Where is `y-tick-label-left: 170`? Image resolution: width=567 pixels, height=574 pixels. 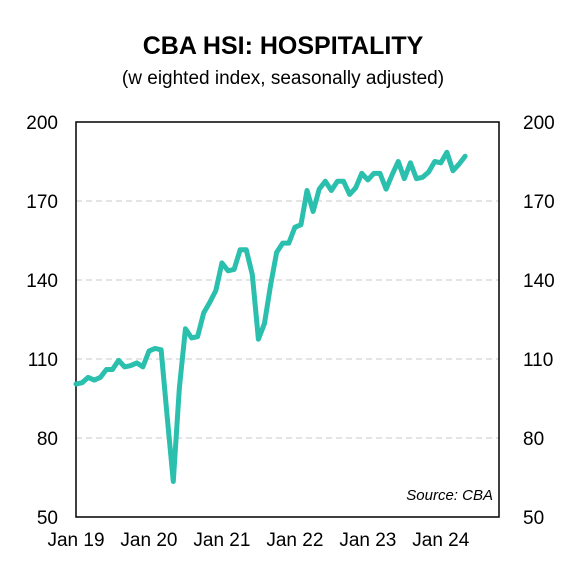 y-tick-label-left: 170 is located at coordinates (42, 202).